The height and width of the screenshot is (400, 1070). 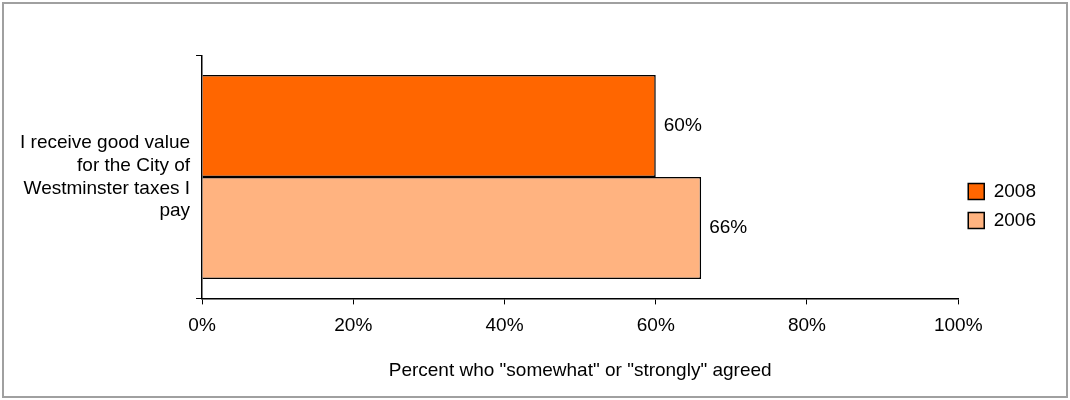 What do you see at coordinates (105, 176) in the screenshot?
I see `y-tick-label: I receive good value for the City of Westminster taxes I pay` at bounding box center [105, 176].